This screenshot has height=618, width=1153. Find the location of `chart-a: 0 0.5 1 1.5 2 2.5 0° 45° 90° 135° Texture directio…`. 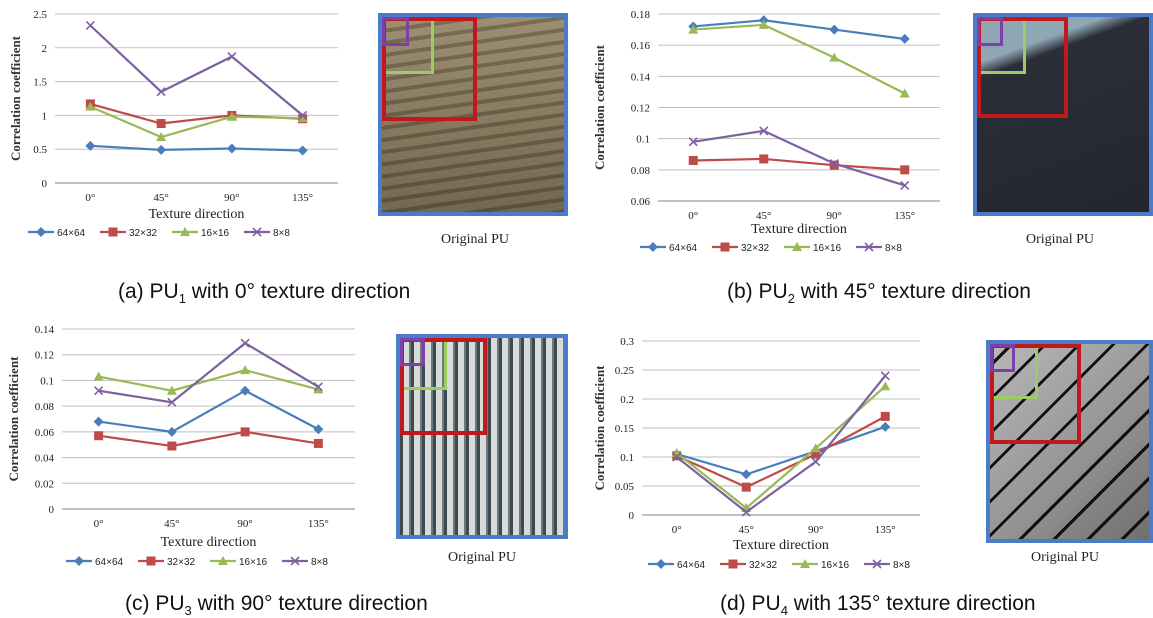

chart-a: 0 0.5 1 1.5 2 2.5 0° 45° 90° 135° Texture directio… is located at coordinates (173, 124).